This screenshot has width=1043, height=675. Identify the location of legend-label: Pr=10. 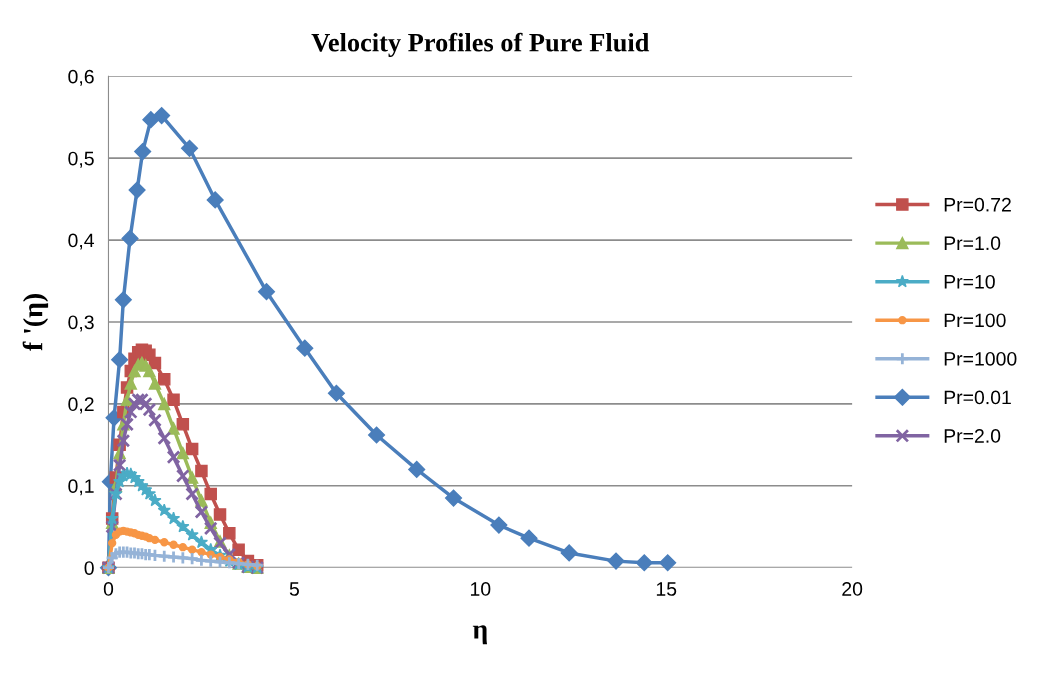
(969, 281).